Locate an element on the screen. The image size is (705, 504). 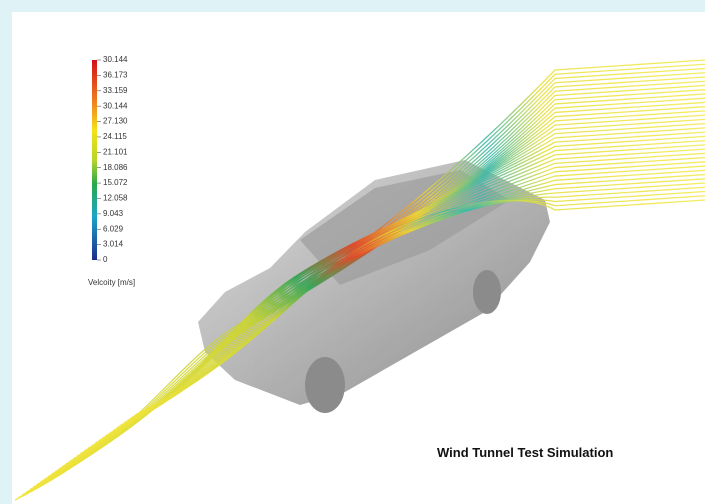
tick-label: 27.130 is located at coordinates (115, 121).